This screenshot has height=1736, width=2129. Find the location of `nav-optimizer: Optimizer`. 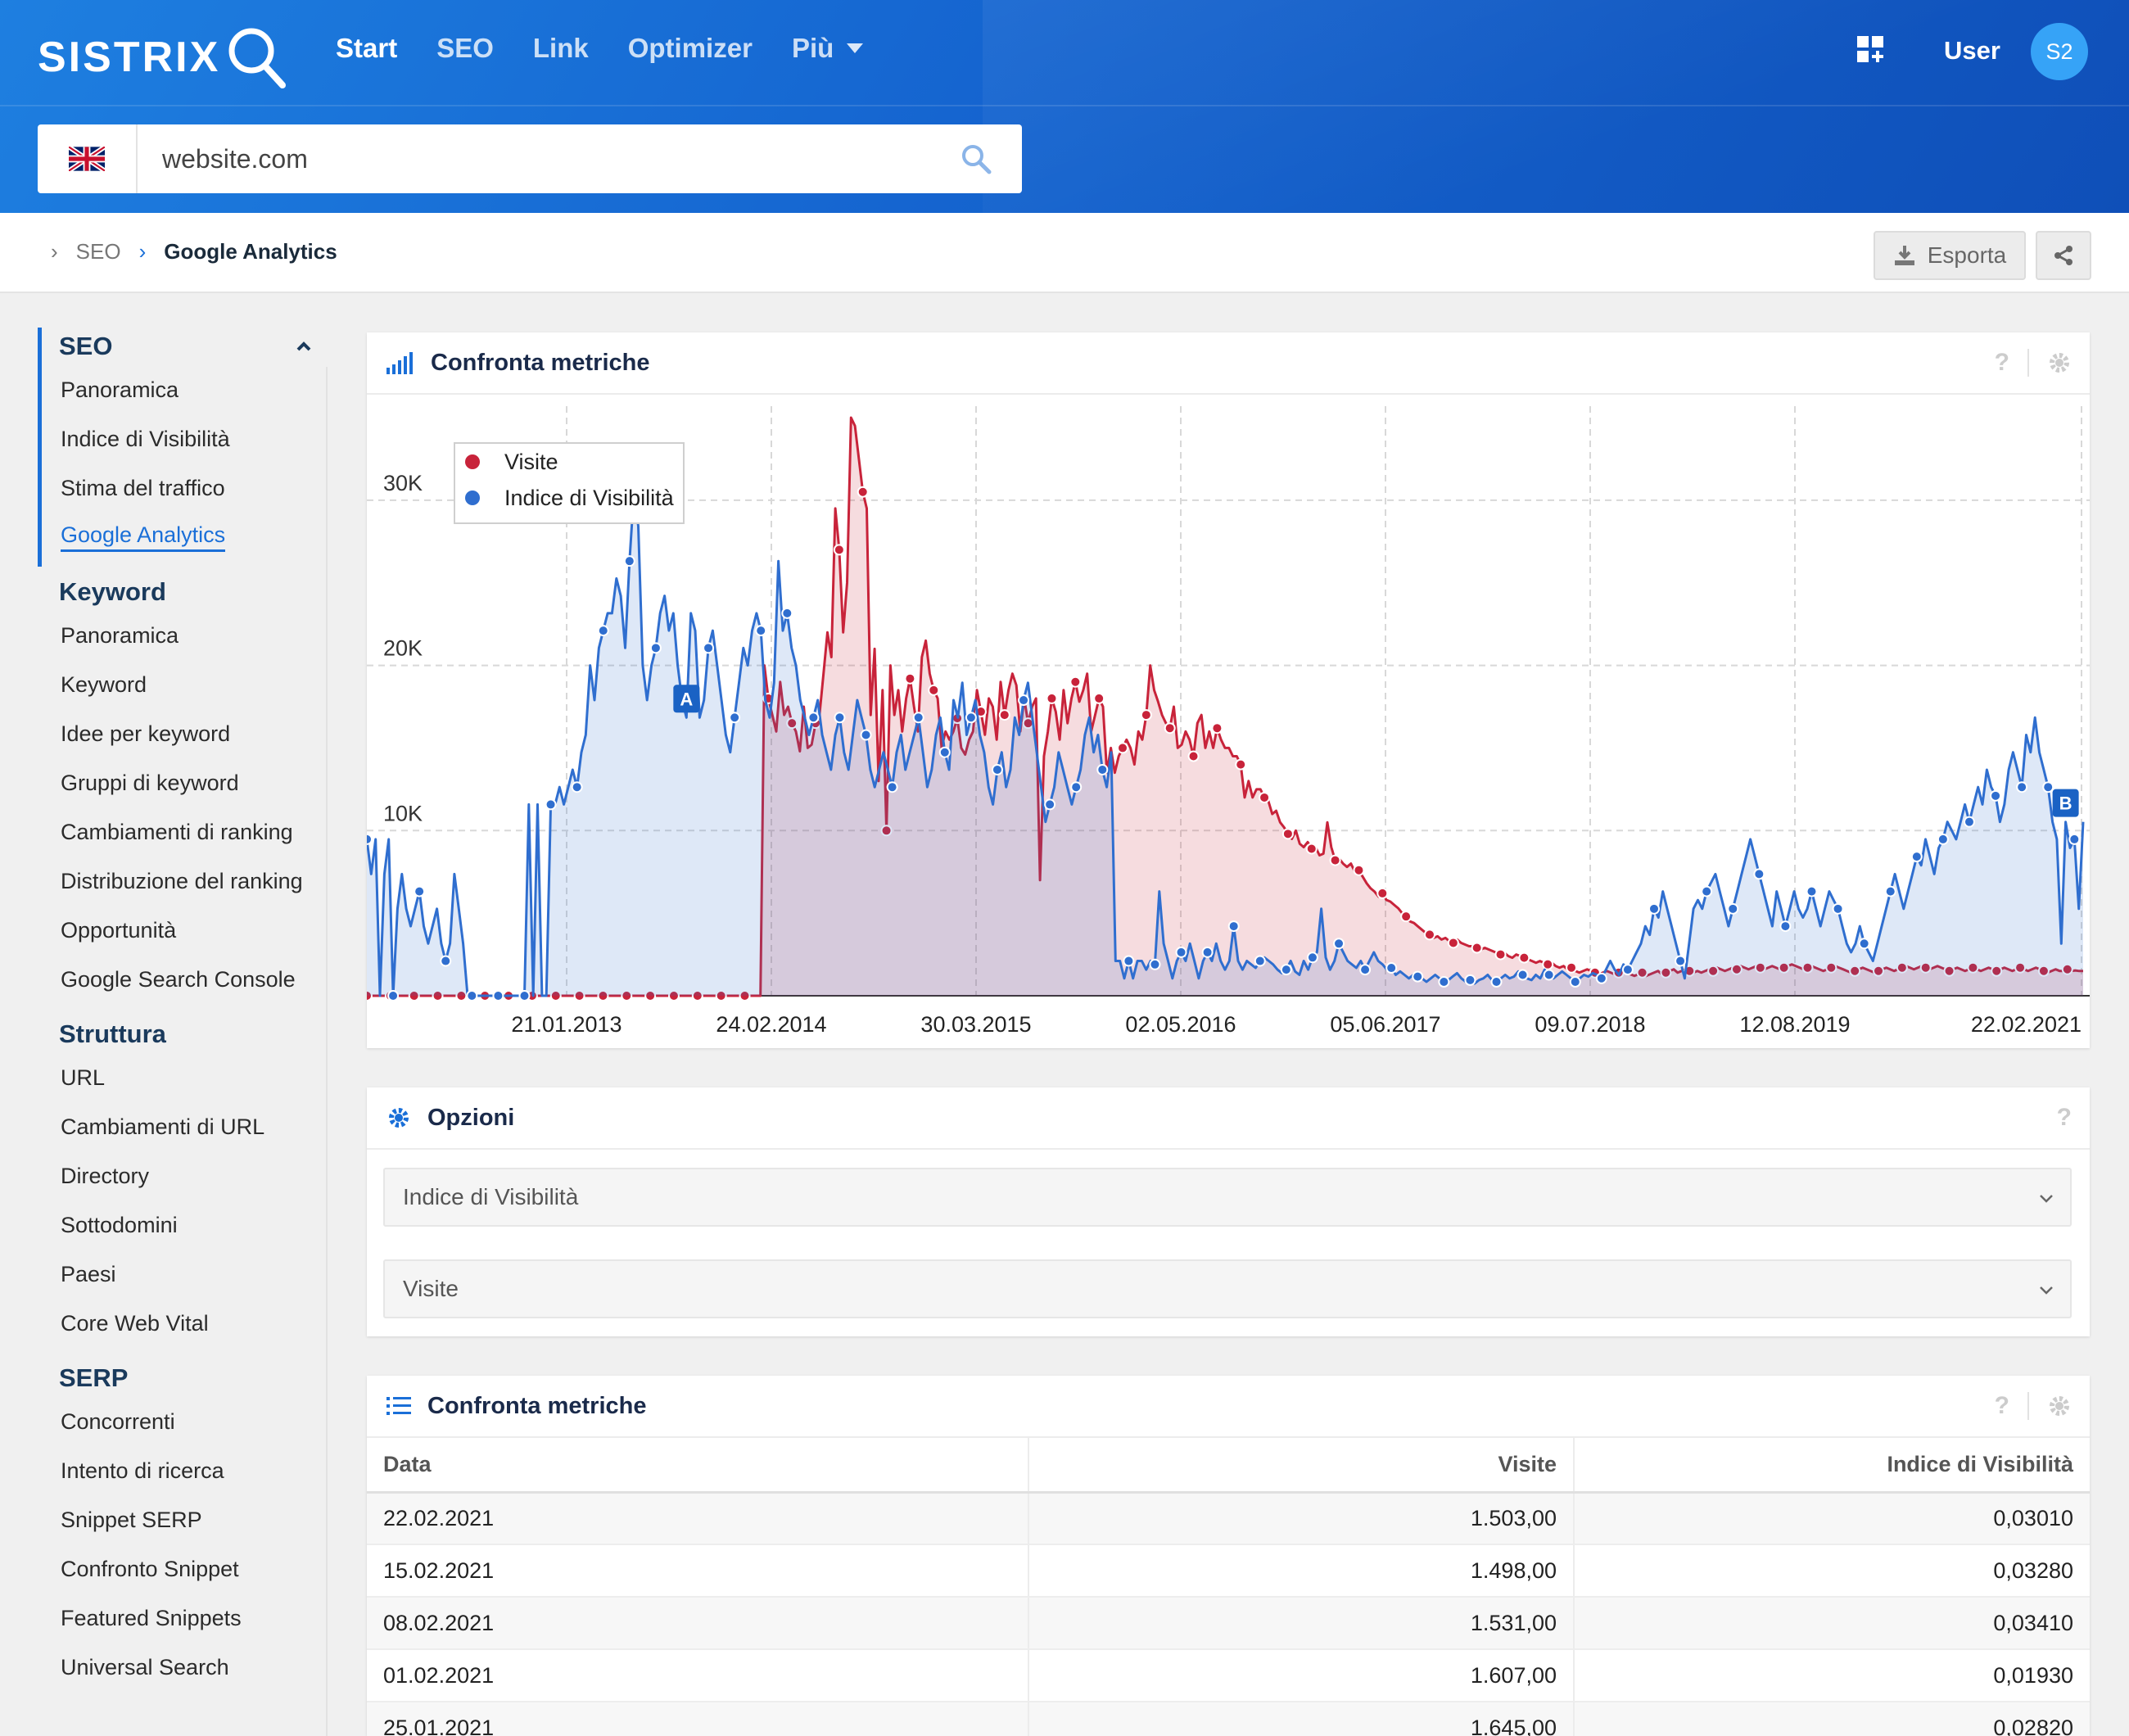

nav-optimizer: Optimizer is located at coordinates (690, 48).